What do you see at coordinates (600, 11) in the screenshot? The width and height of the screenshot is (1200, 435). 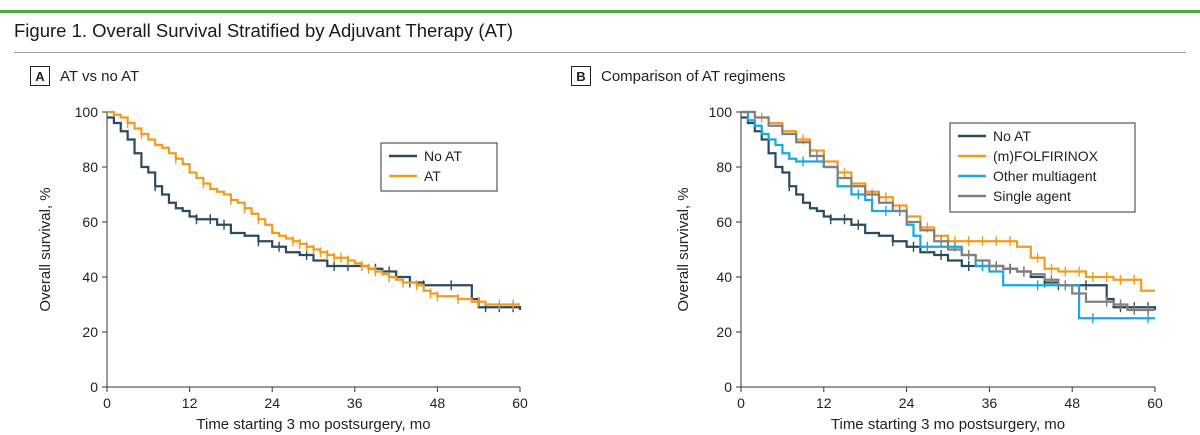 I see `figure-accent-bar` at bounding box center [600, 11].